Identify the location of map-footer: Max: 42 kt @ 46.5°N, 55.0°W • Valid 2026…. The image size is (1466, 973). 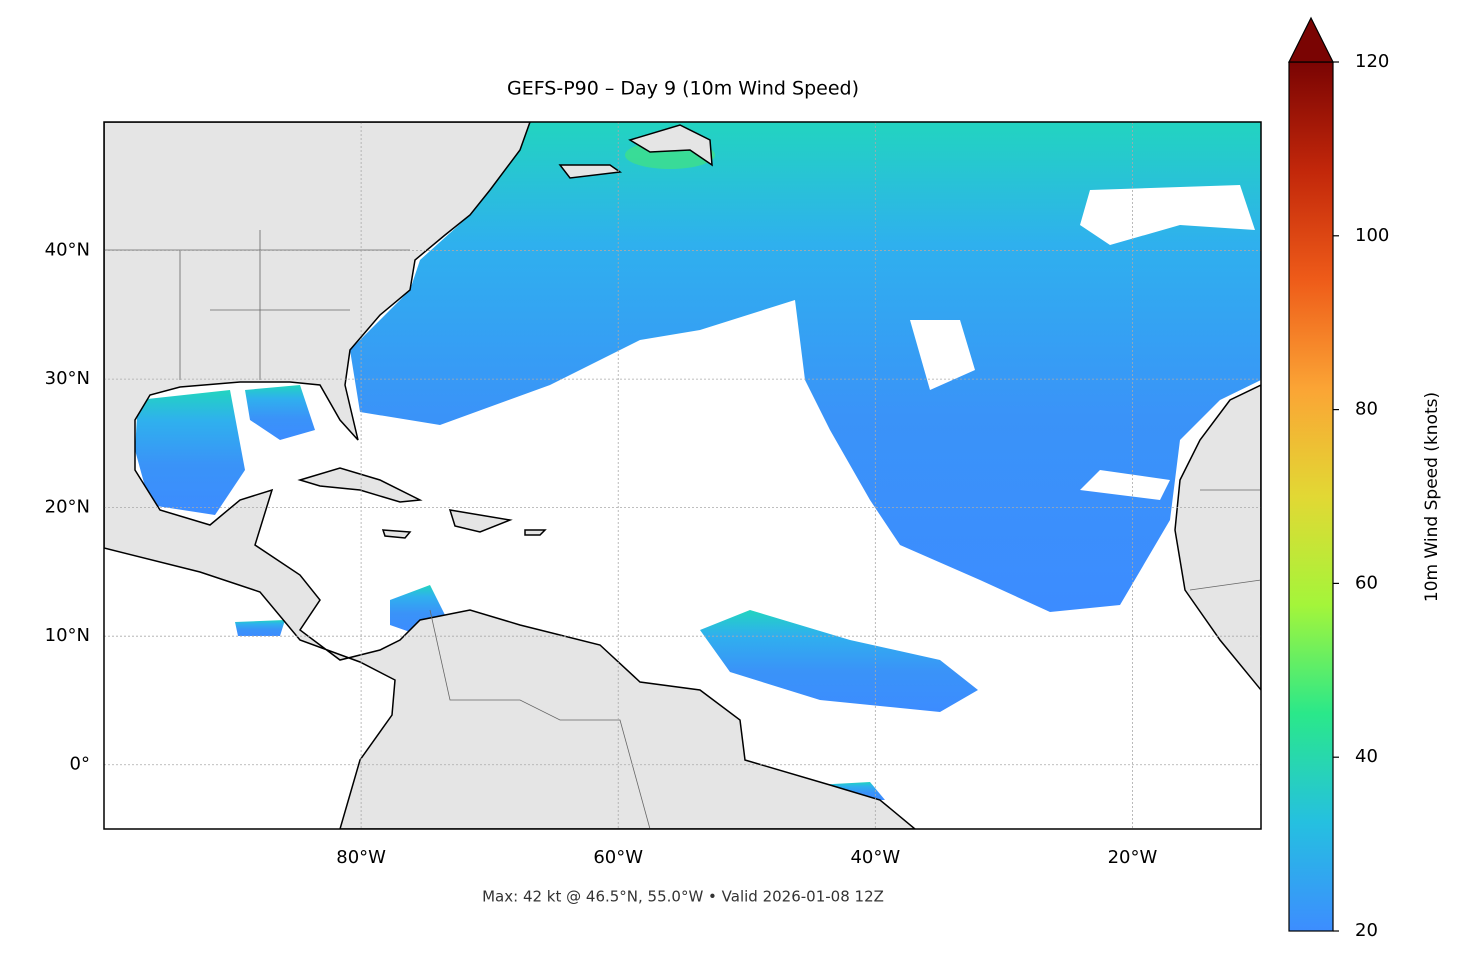
(683, 897).